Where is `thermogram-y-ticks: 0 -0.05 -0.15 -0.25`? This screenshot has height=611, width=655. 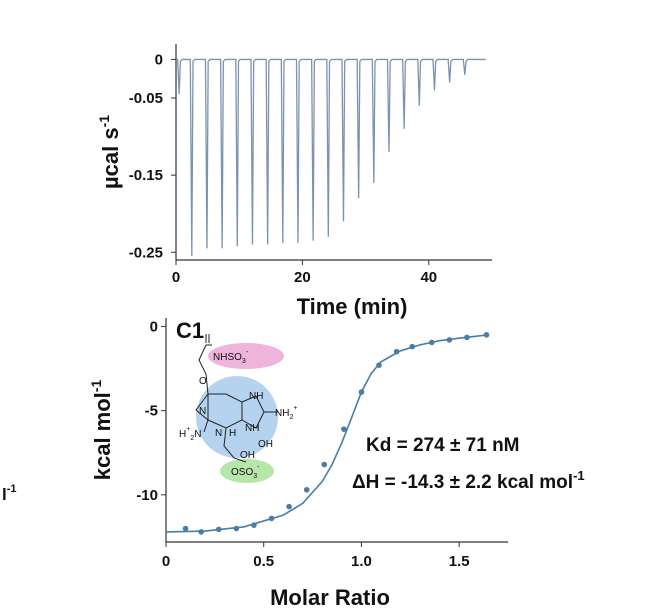
thermogram-y-ticks: 0 -0.05 -0.15 -0.25 is located at coordinates (152, 156).